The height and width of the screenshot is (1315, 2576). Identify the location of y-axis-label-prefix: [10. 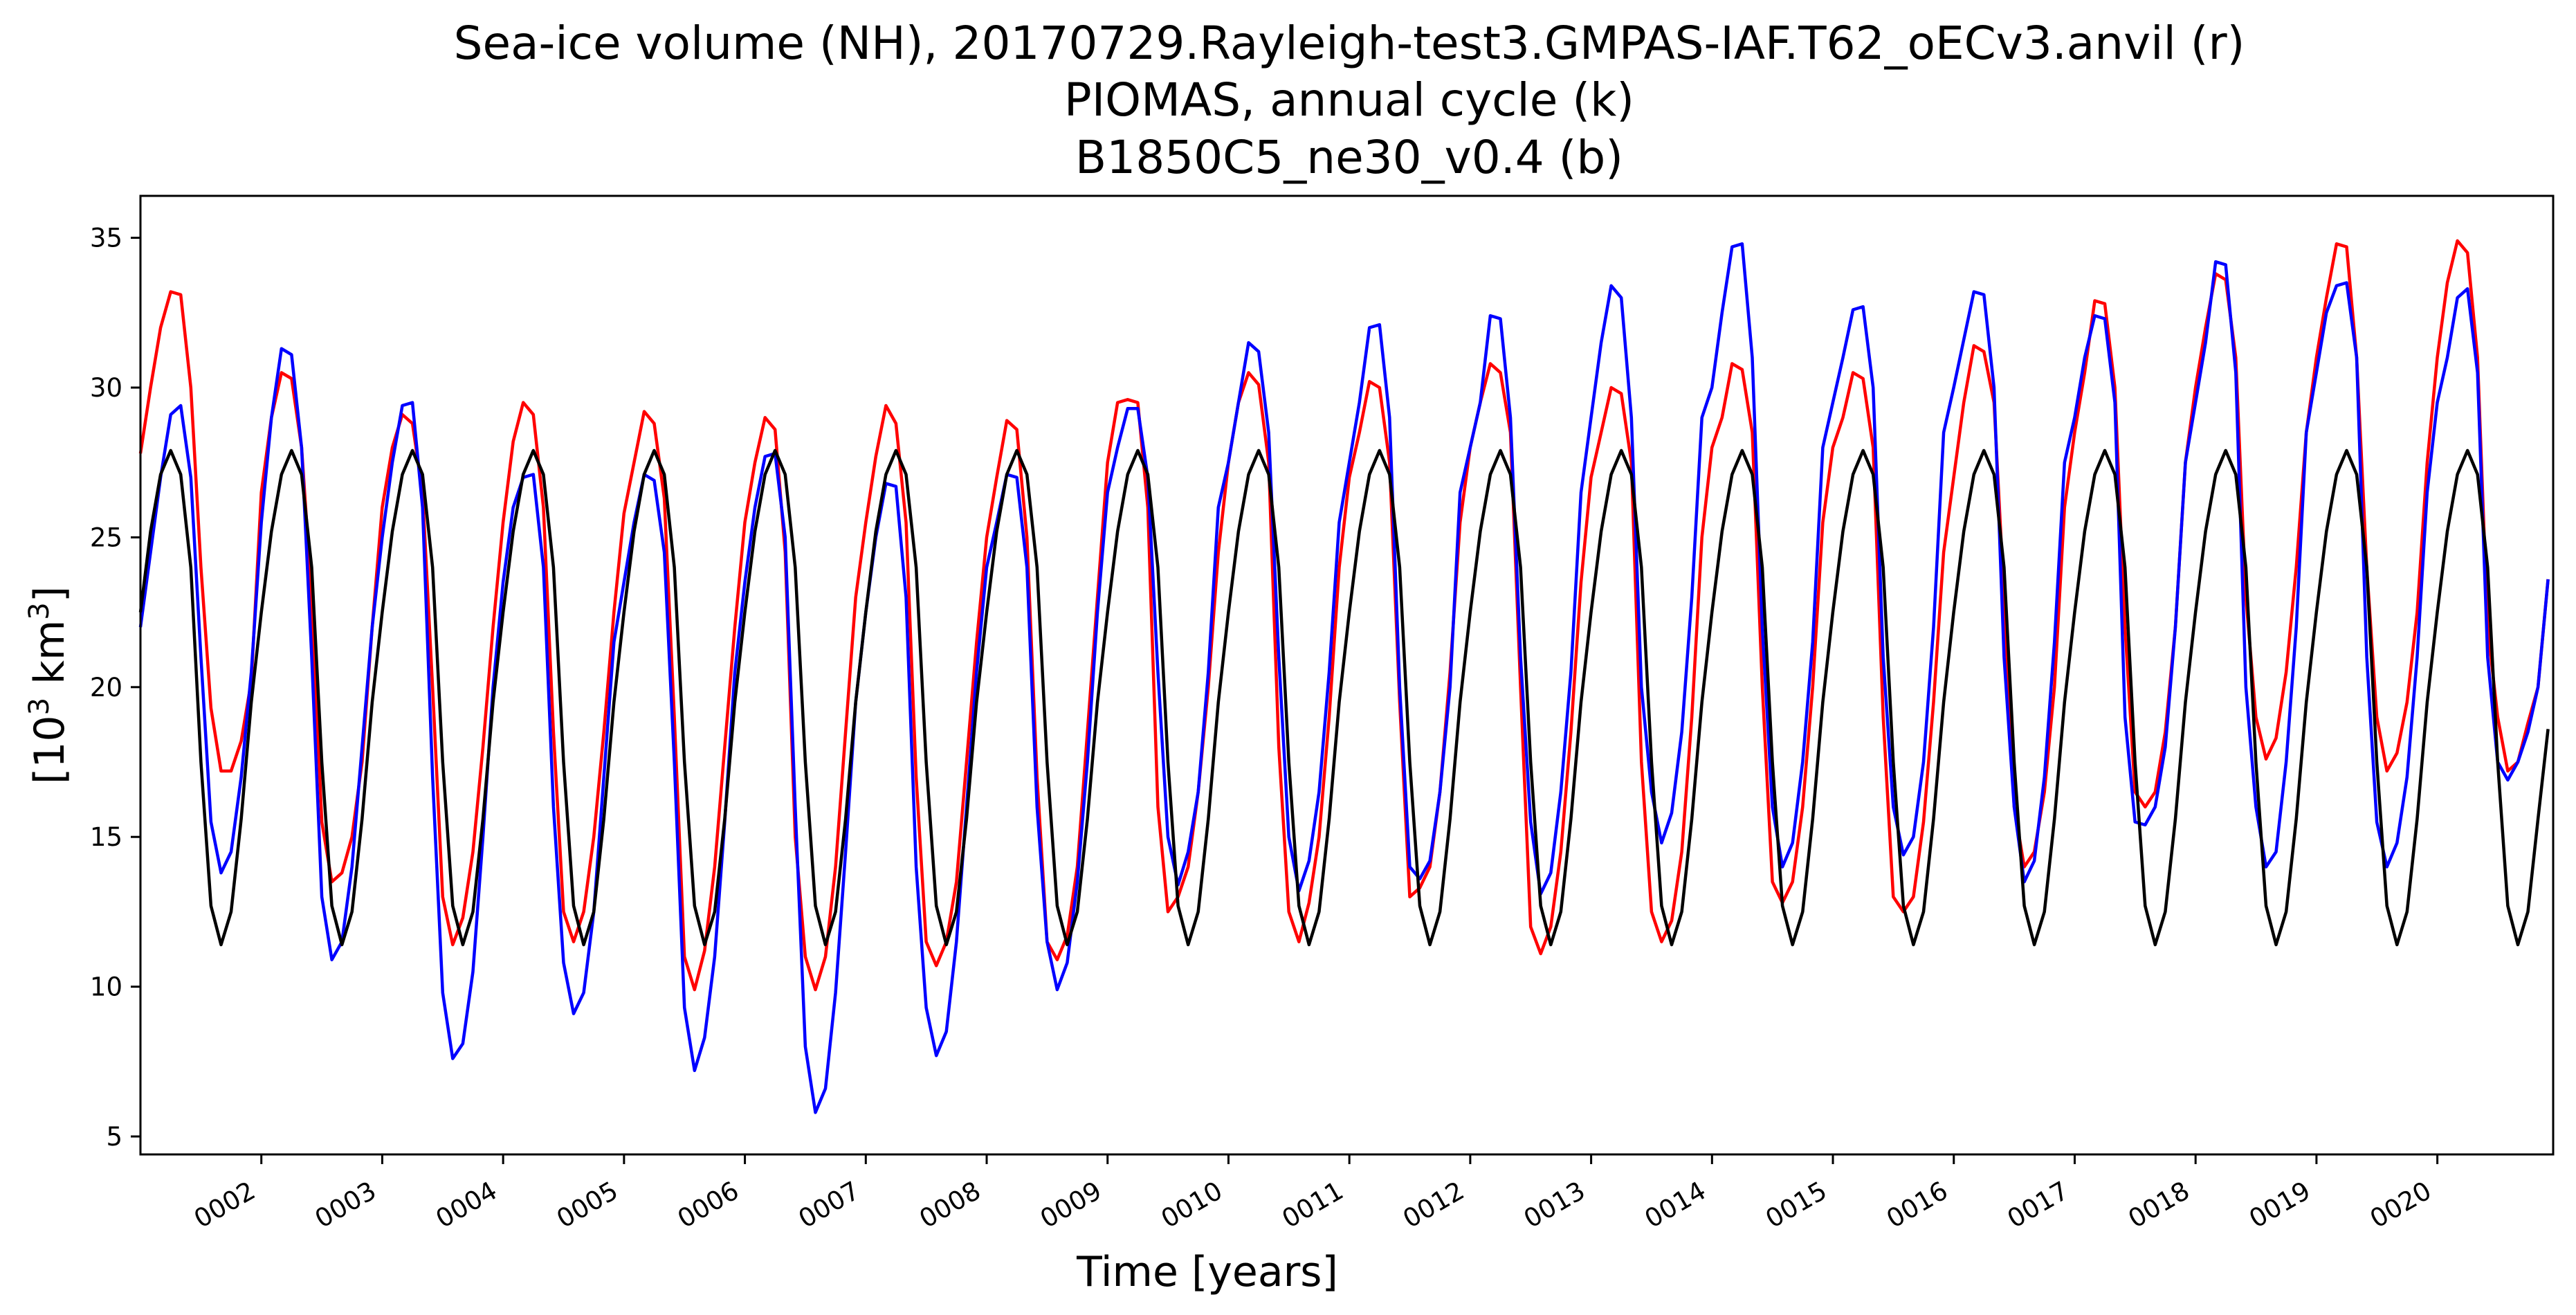
(50, 750).